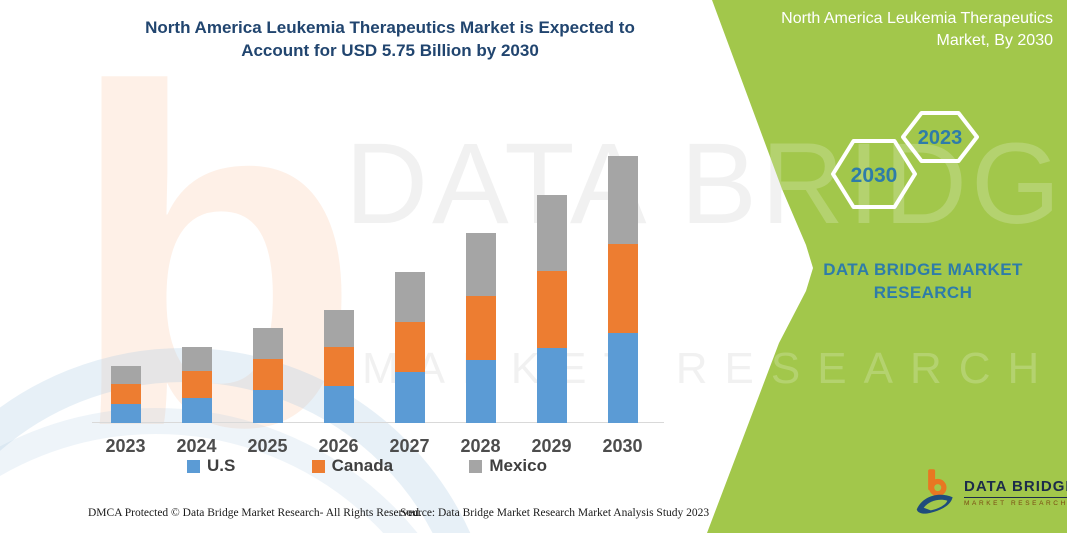  I want to click on bar-segment-2026-mexico, so click(338, 328).